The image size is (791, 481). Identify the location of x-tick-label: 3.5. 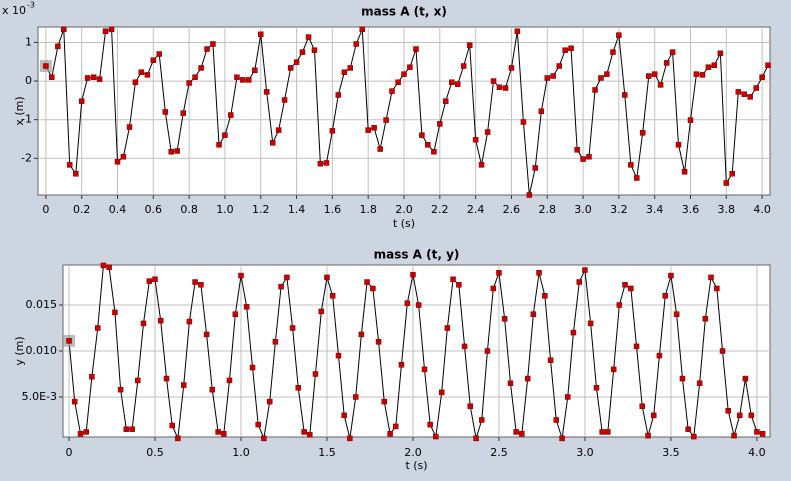
(671, 452).